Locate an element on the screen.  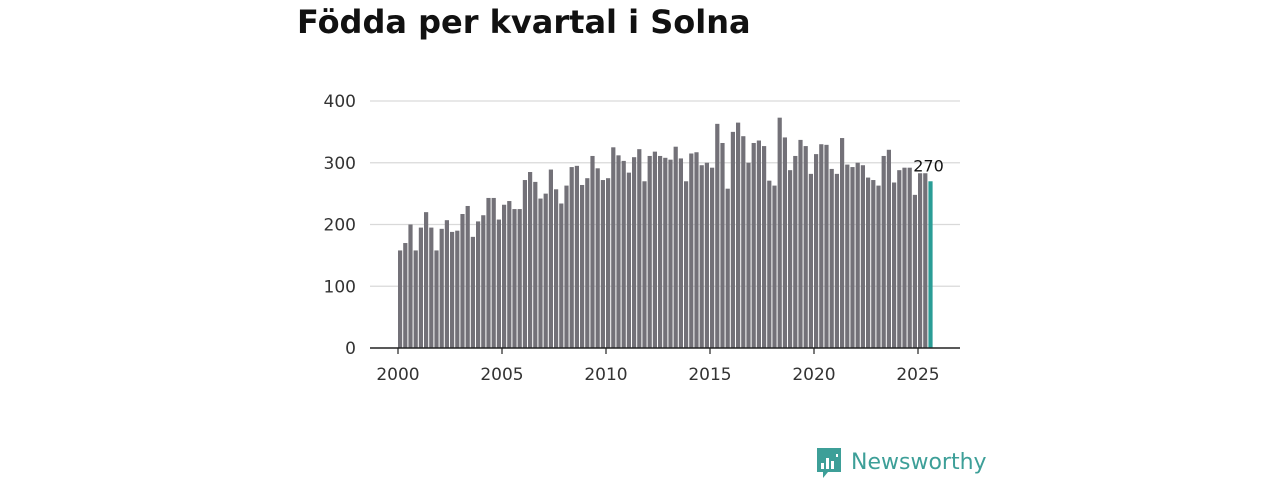
bar-chart-speech-bubble-icon is located at coordinates (829, 463).